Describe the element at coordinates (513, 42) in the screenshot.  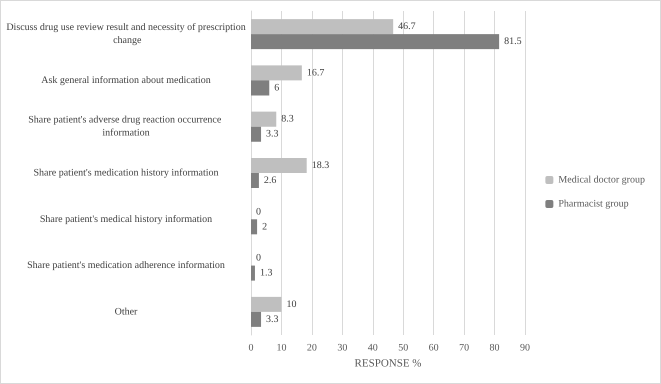
I see `data-label: 81.5` at that location.